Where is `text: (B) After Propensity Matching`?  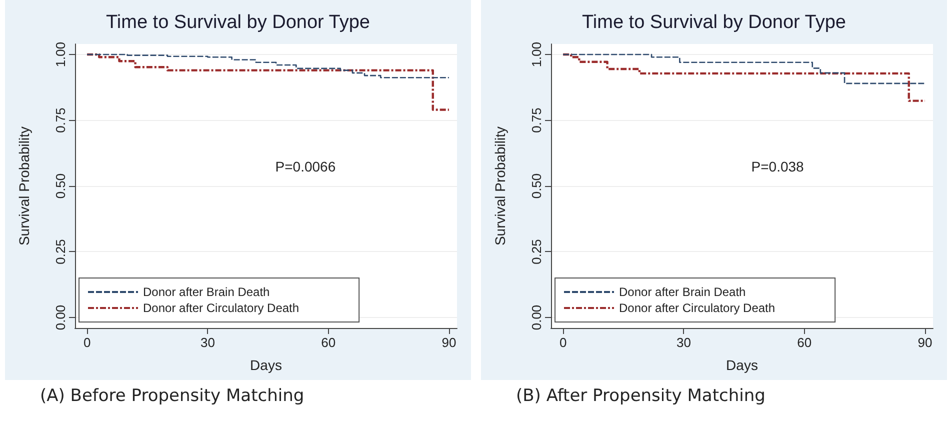 text: (B) After Propensity Matching is located at coordinates (640, 396).